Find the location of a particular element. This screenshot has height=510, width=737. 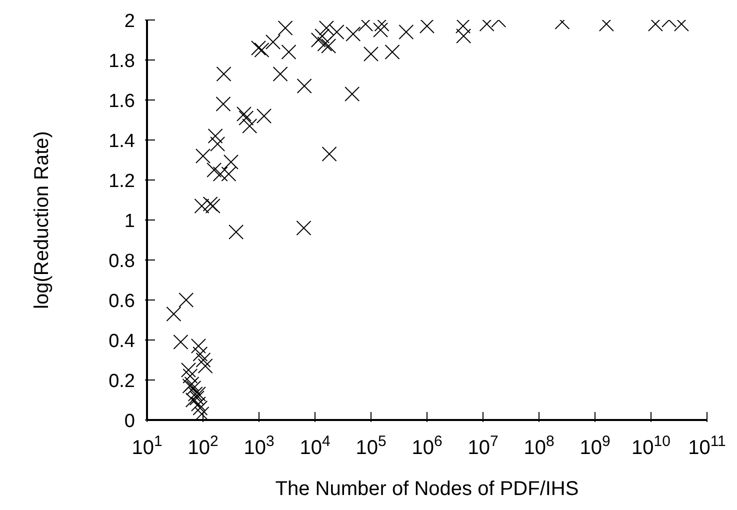

x-tick-label: 10$^{8}$ is located at coordinates (539, 445).